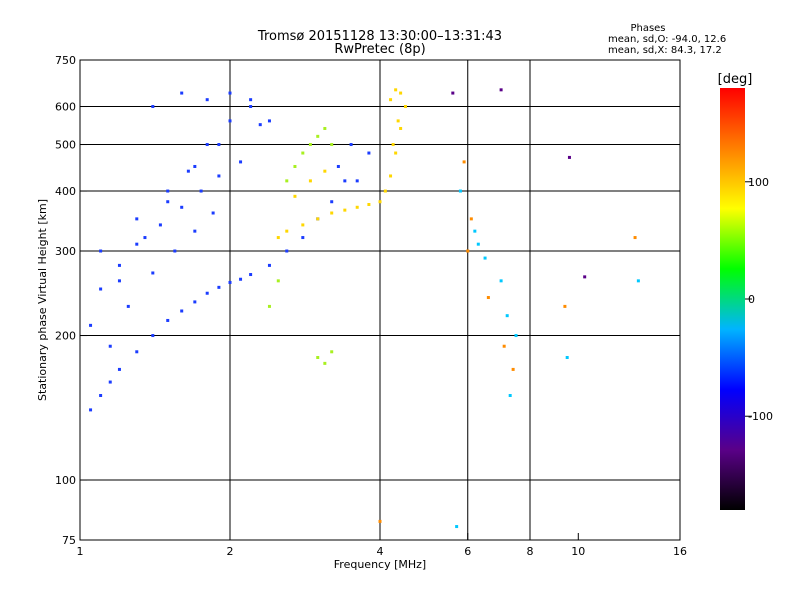  What do you see at coordinates (65, 60) in the screenshot?
I see `y-tick-label: 750` at bounding box center [65, 60].